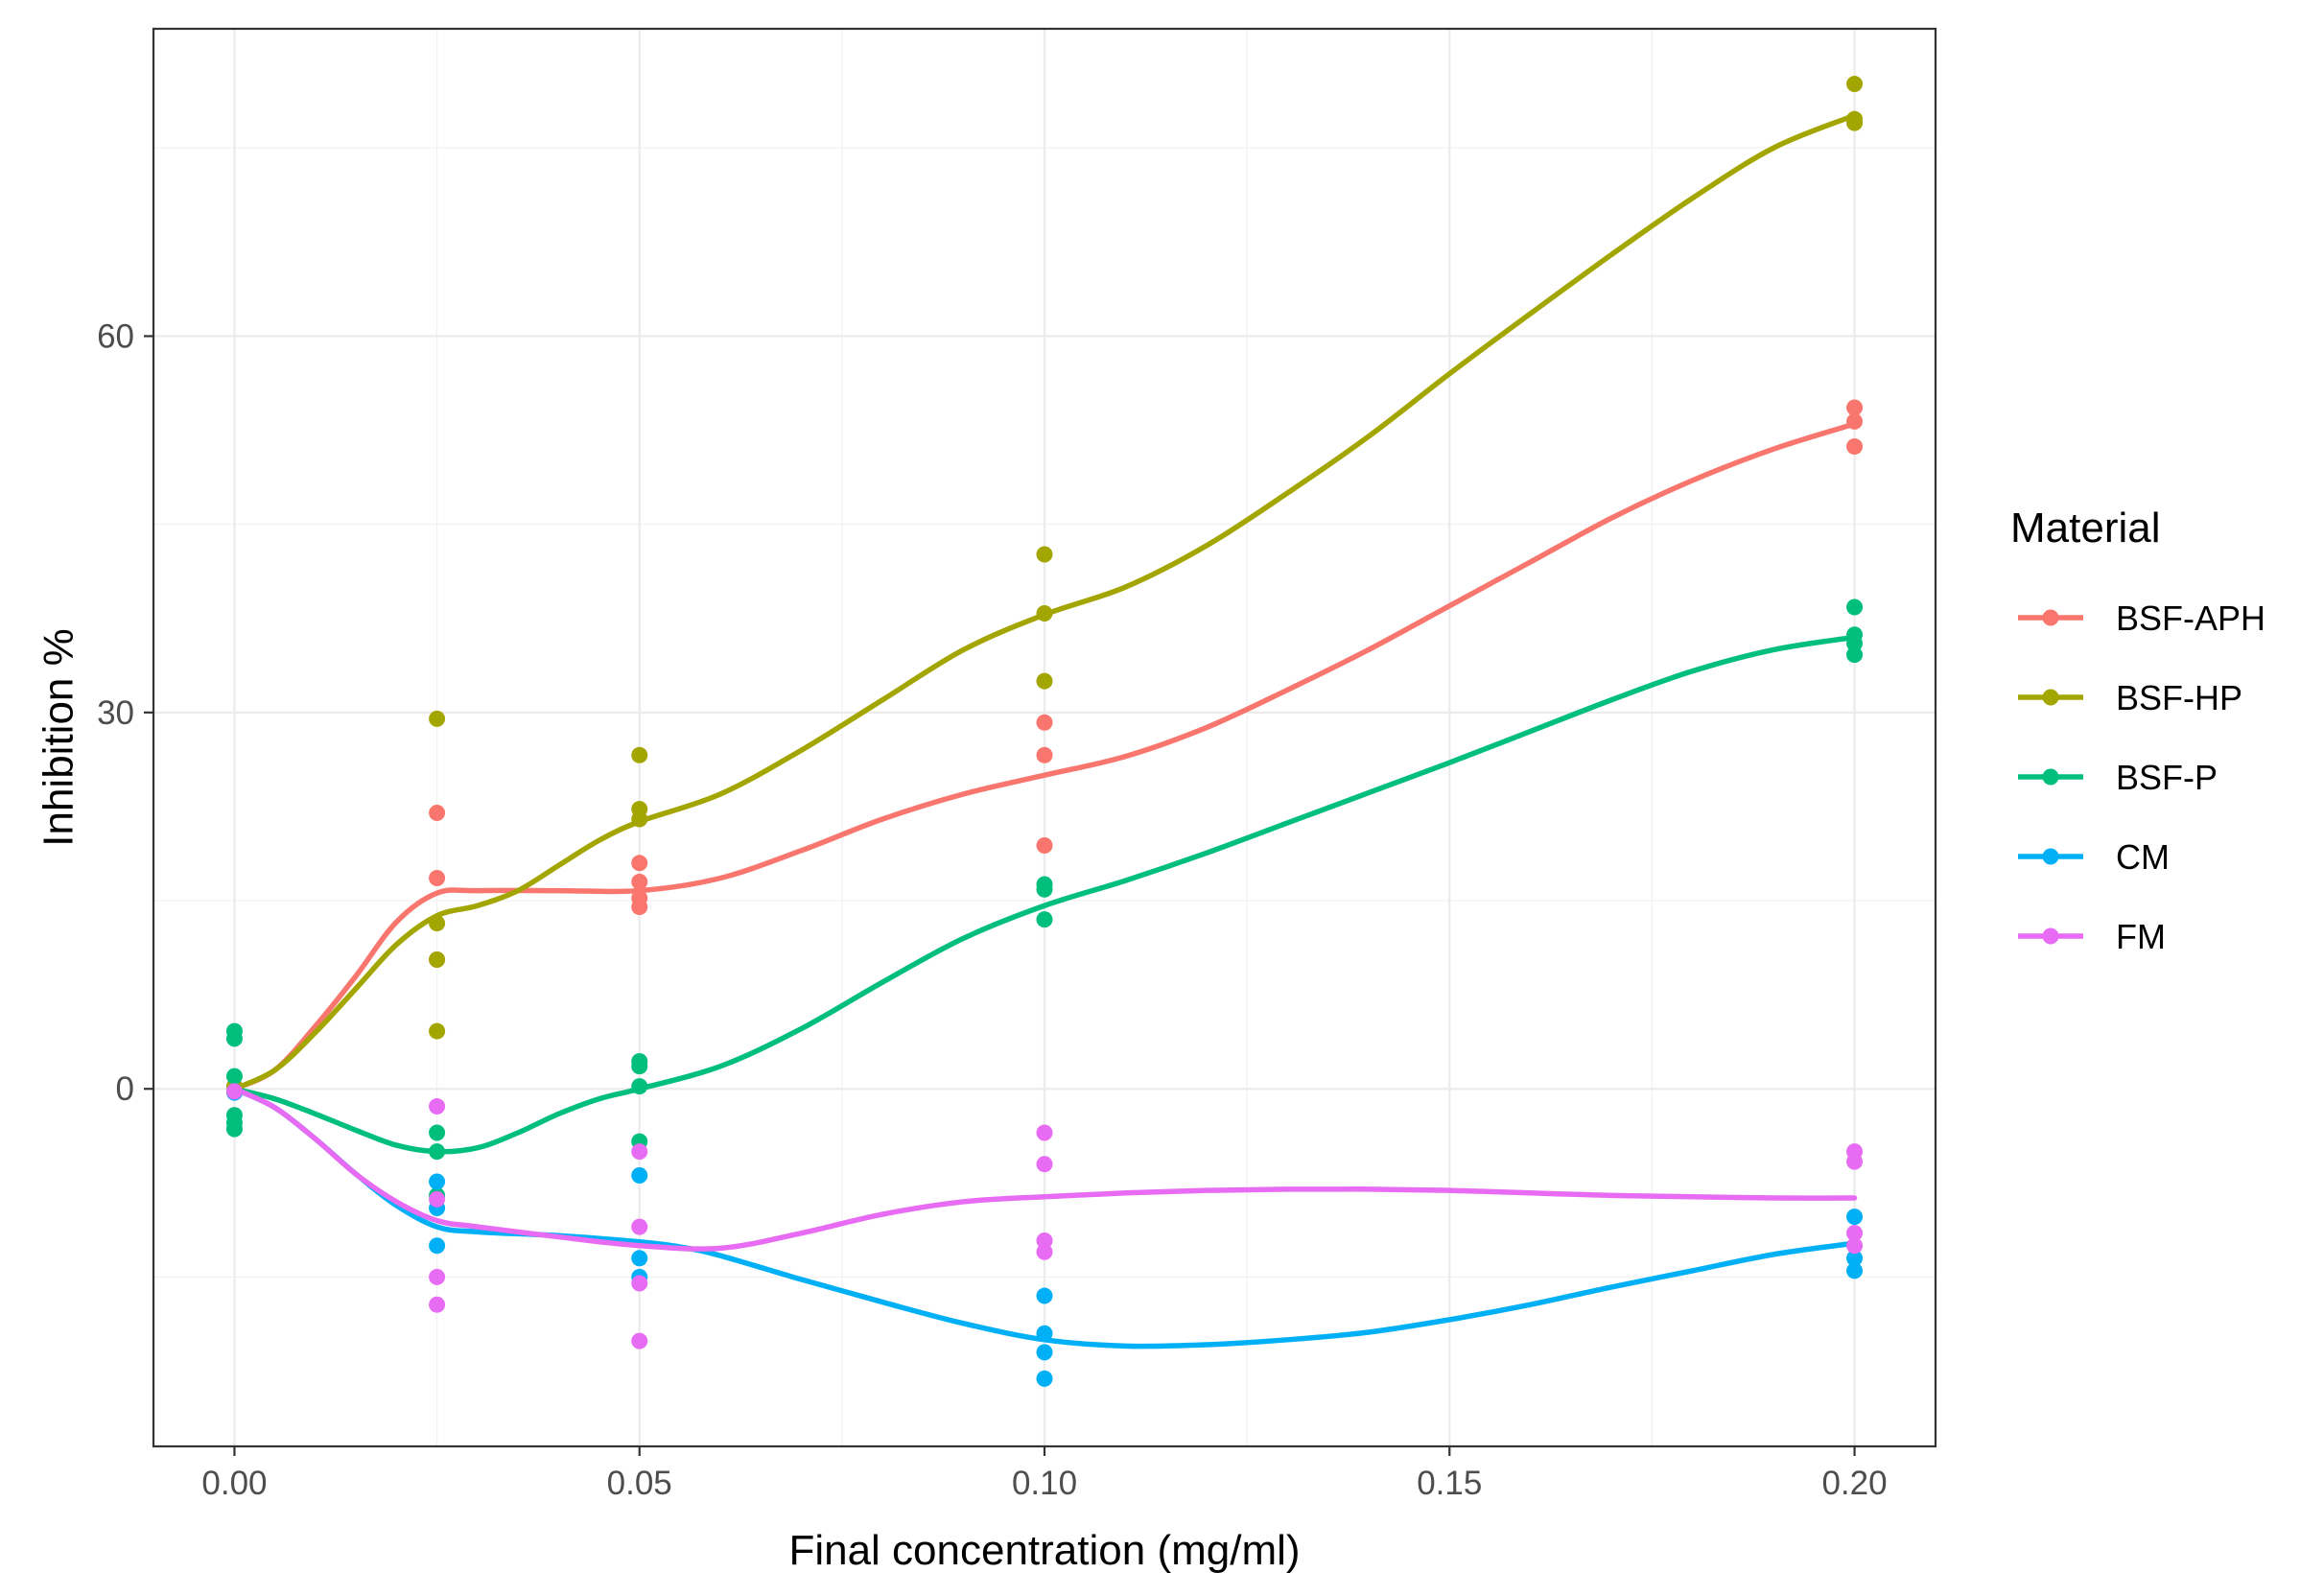 This screenshot has width=2300, height=1596. Describe the element at coordinates (2179, 697) in the screenshot. I see `legend-label: BSF-HP` at that location.